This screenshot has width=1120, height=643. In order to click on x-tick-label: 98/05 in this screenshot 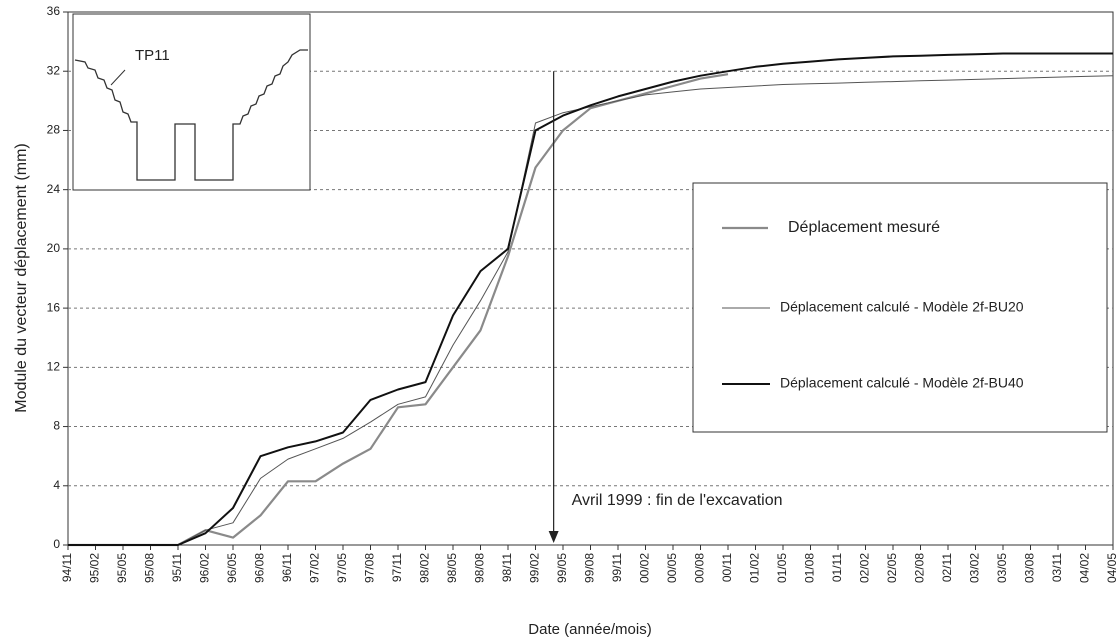, I will do `click(452, 568)`.